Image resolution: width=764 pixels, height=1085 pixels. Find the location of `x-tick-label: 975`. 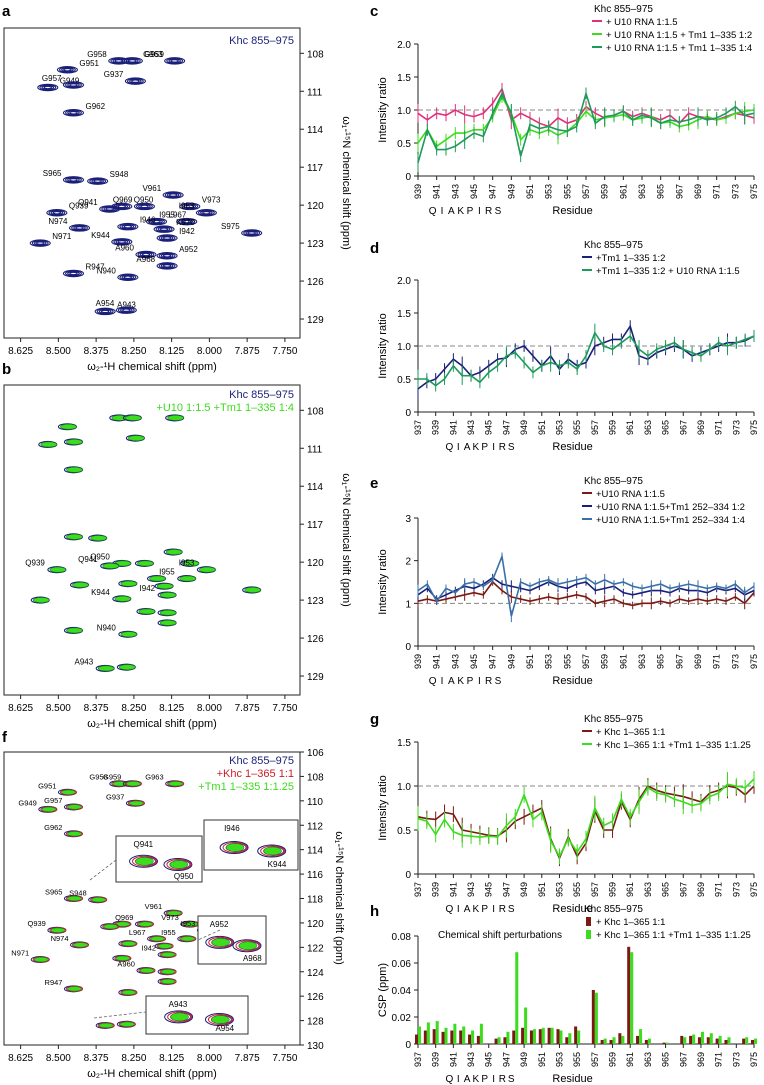

x-tick-label: 975 is located at coordinates (754, 1059).